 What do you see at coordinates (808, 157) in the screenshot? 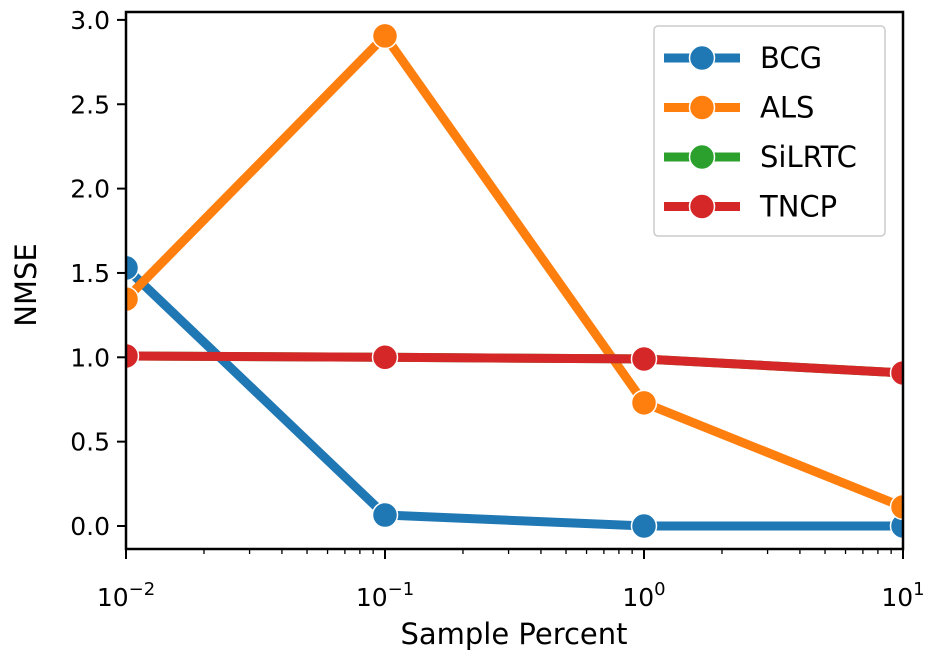
I see `legend-label: SiLRTC` at bounding box center [808, 157].